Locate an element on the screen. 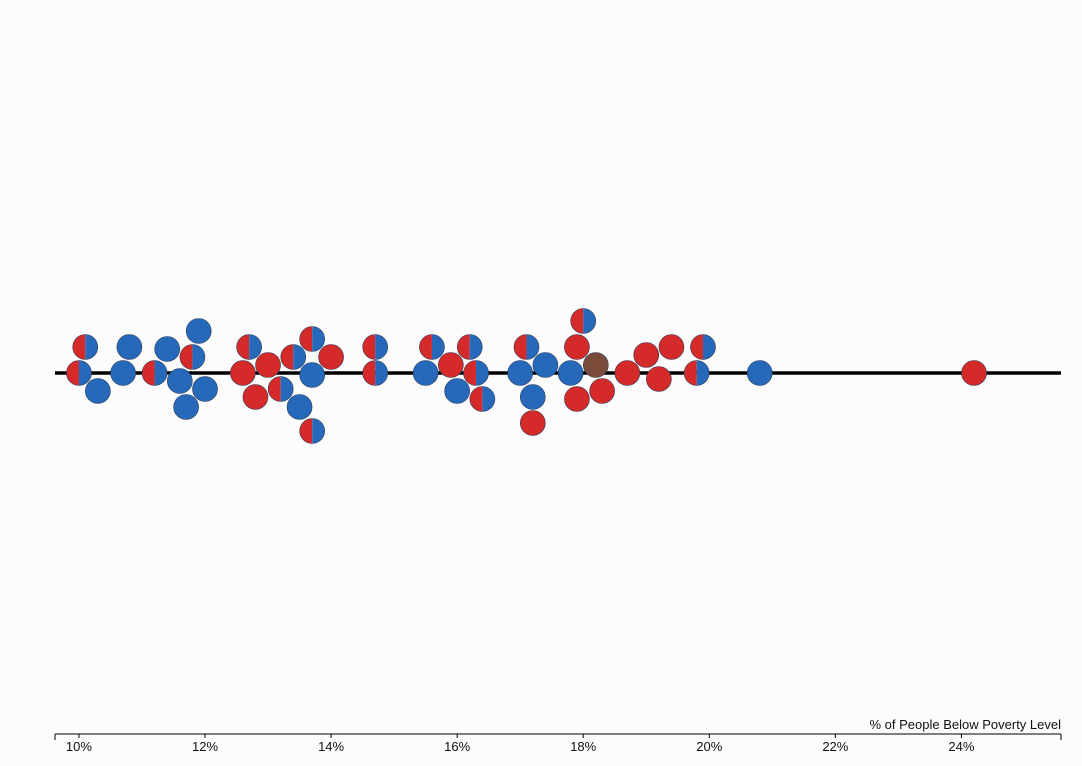  x-axis-tick-label: 16% is located at coordinates (457, 746).